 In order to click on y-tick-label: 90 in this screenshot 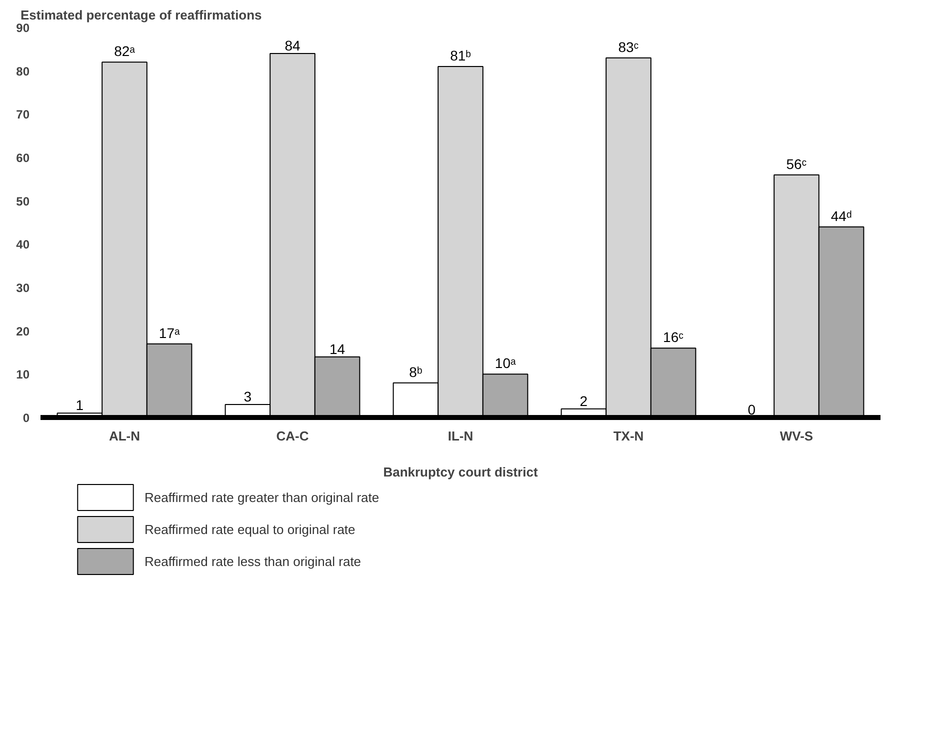, I will do `click(23, 28)`.